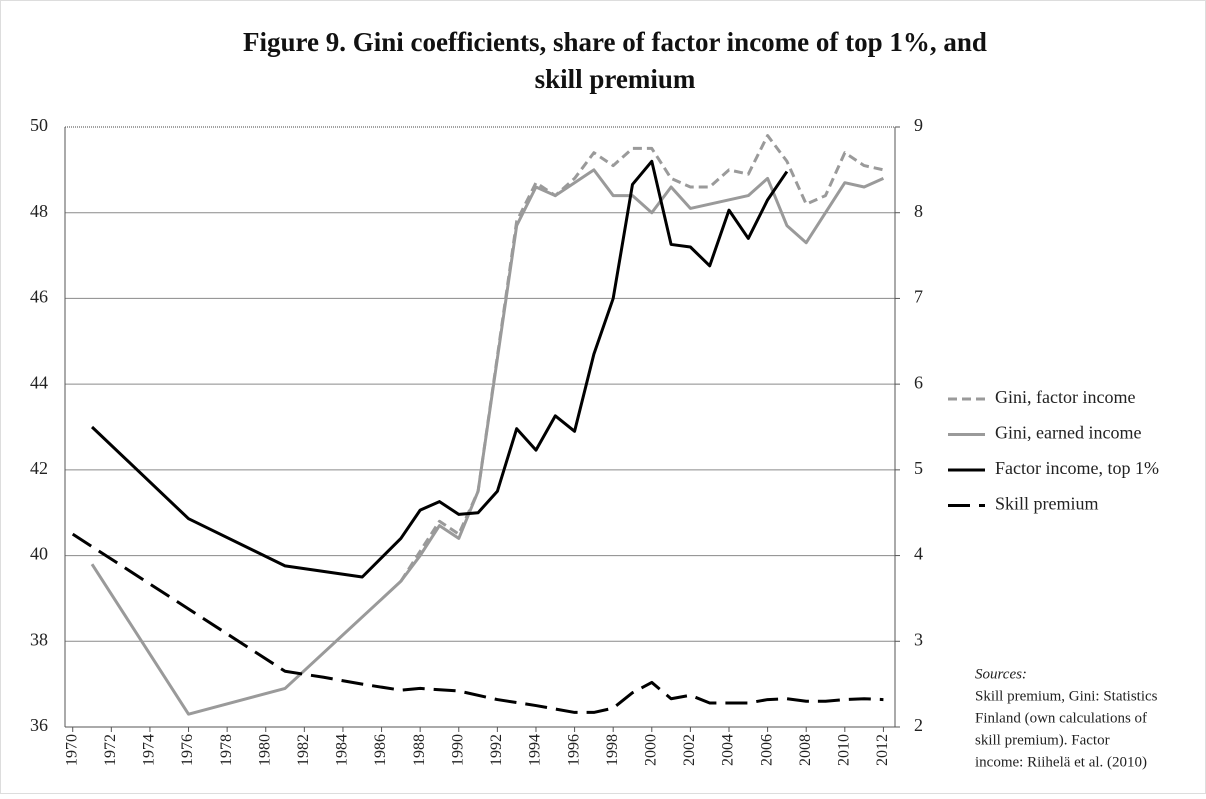 This screenshot has height=799, width=1206. What do you see at coordinates (110, 750) in the screenshot?
I see `x-tick-label: 1972` at bounding box center [110, 750].